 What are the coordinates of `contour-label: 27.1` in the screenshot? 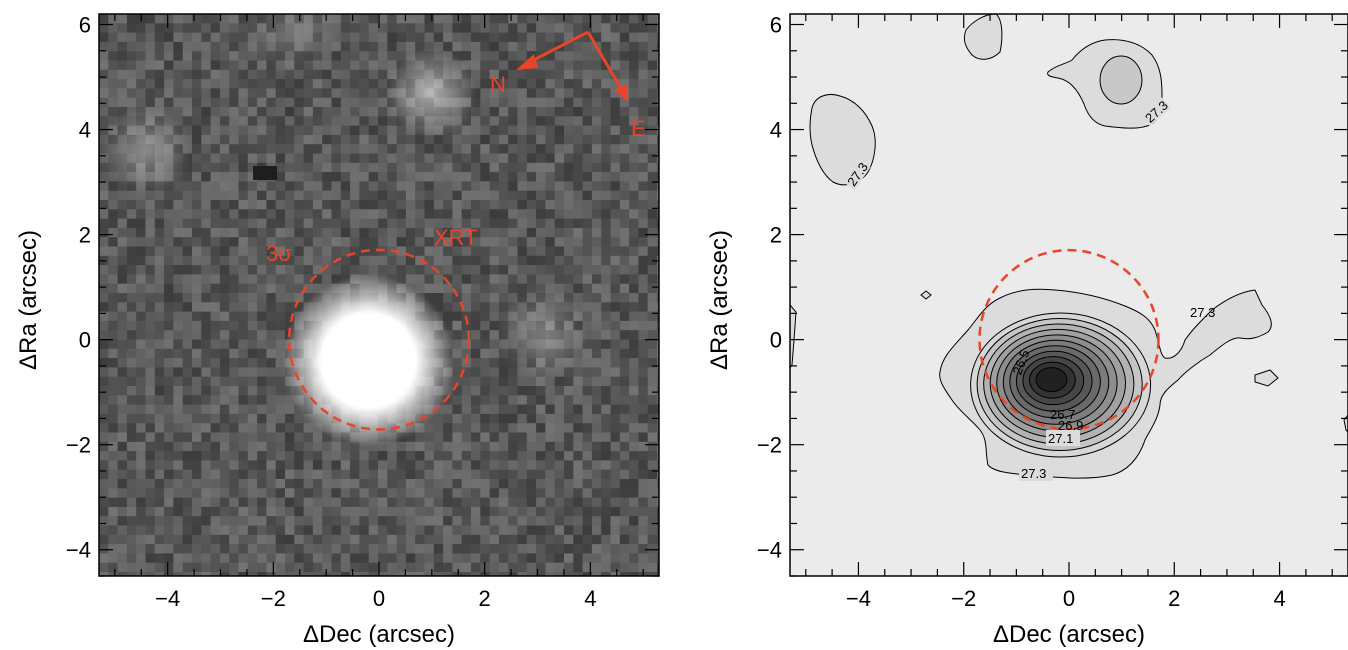 It's located at (1060, 438).